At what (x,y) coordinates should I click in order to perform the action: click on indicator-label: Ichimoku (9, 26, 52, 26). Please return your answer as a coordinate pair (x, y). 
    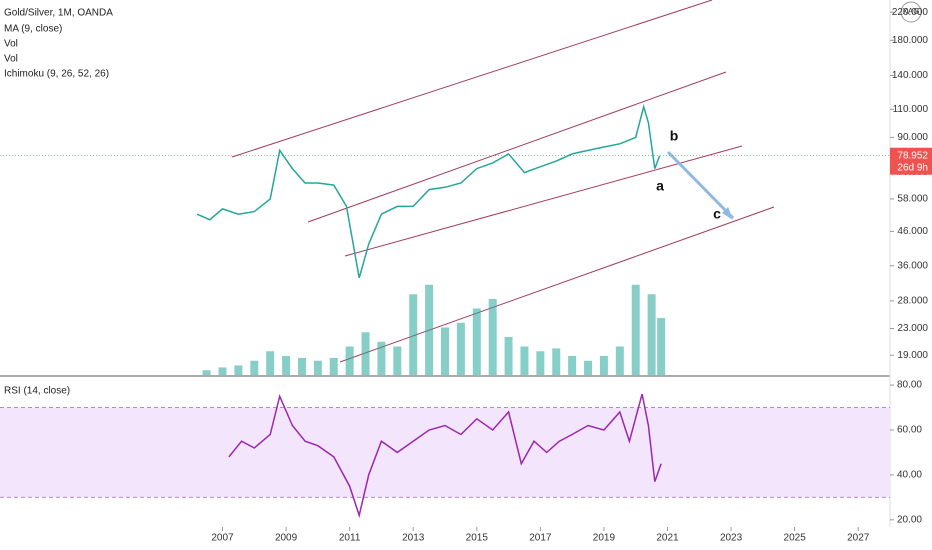
    Looking at the image, I should click on (56, 74).